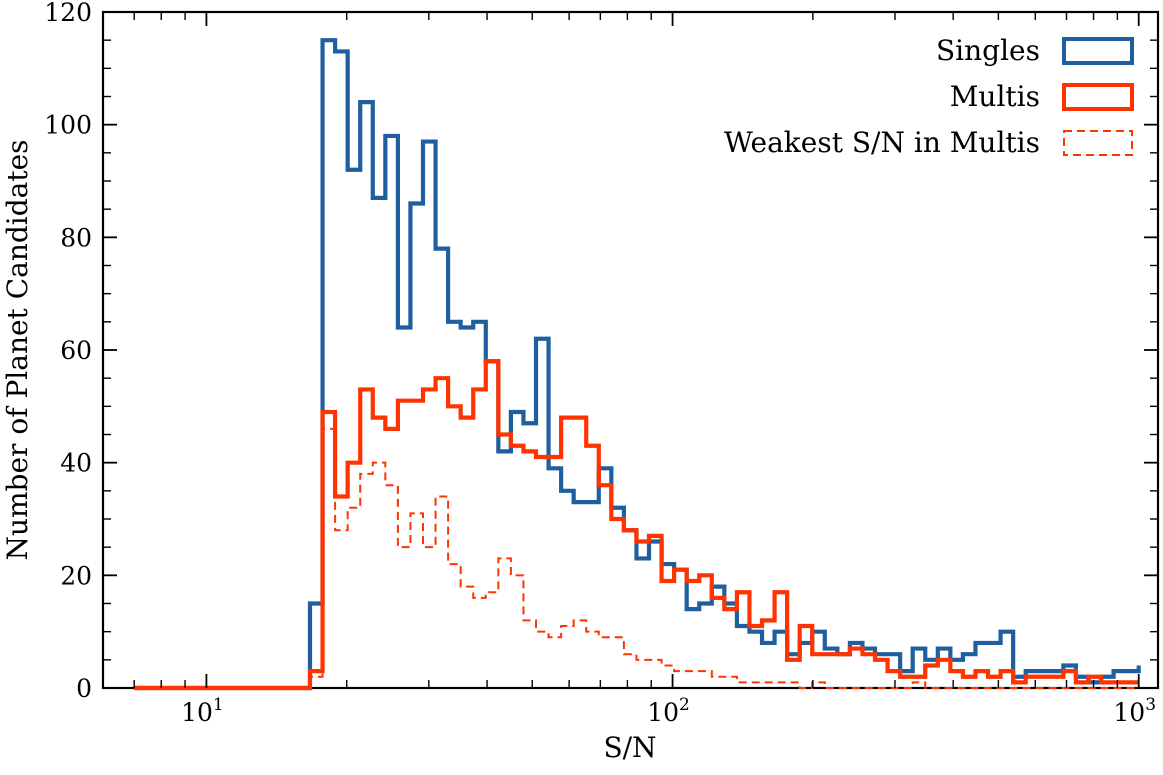 The width and height of the screenshot is (1163, 775). What do you see at coordinates (76, 350) in the screenshot?
I see `y-tick-label: 60` at bounding box center [76, 350].